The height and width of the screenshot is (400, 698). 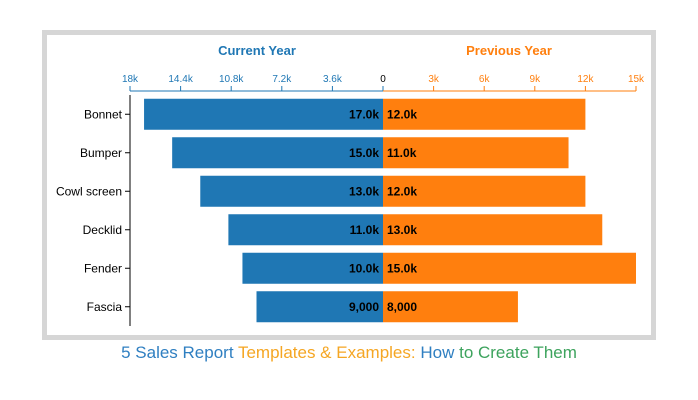 I want to click on data-label-previous-year: 11.0k, so click(x=402, y=153).